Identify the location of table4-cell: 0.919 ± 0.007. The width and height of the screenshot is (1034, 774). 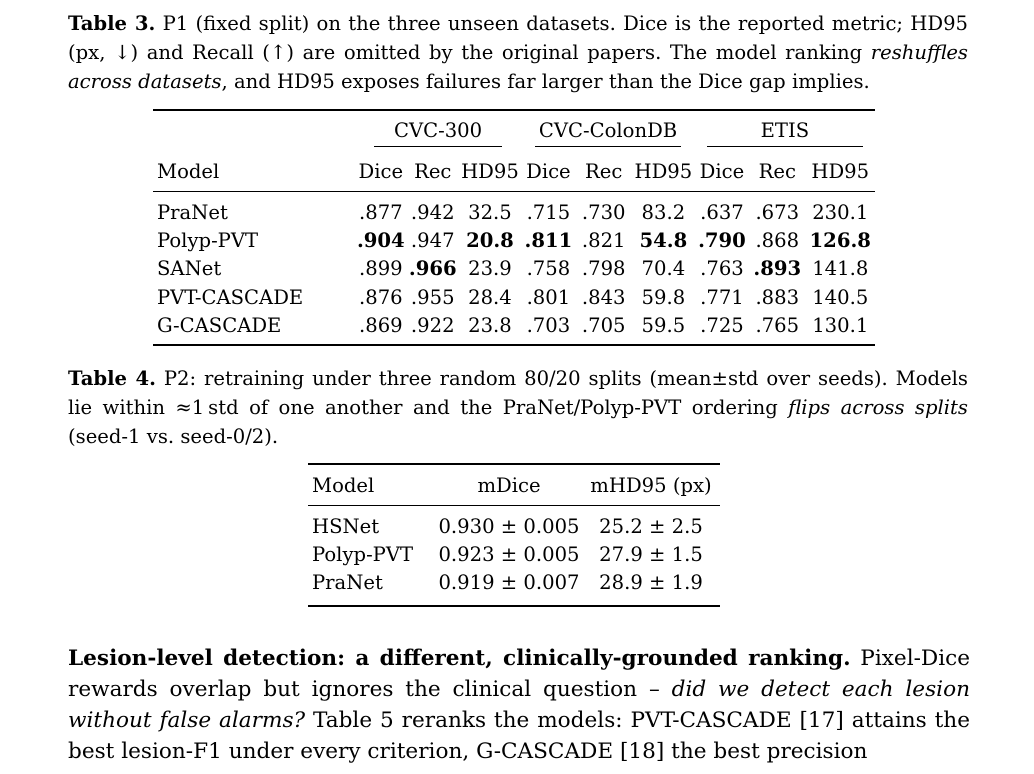
(509, 583).